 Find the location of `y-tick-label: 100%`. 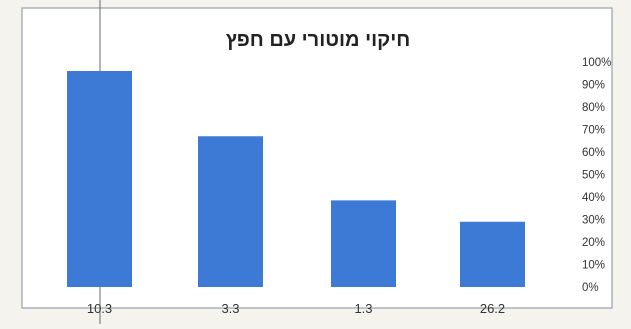

y-tick-label: 100% is located at coordinates (596, 63).